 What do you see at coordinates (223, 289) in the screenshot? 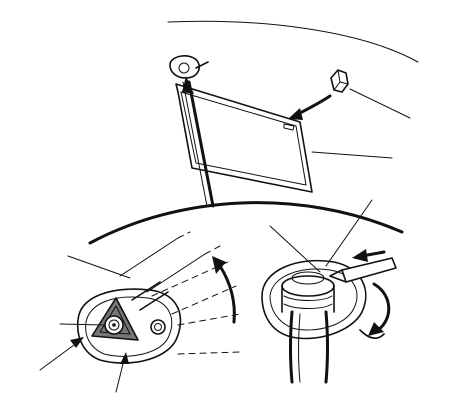
I see `visor-lift-arrow` at bounding box center [223, 289].